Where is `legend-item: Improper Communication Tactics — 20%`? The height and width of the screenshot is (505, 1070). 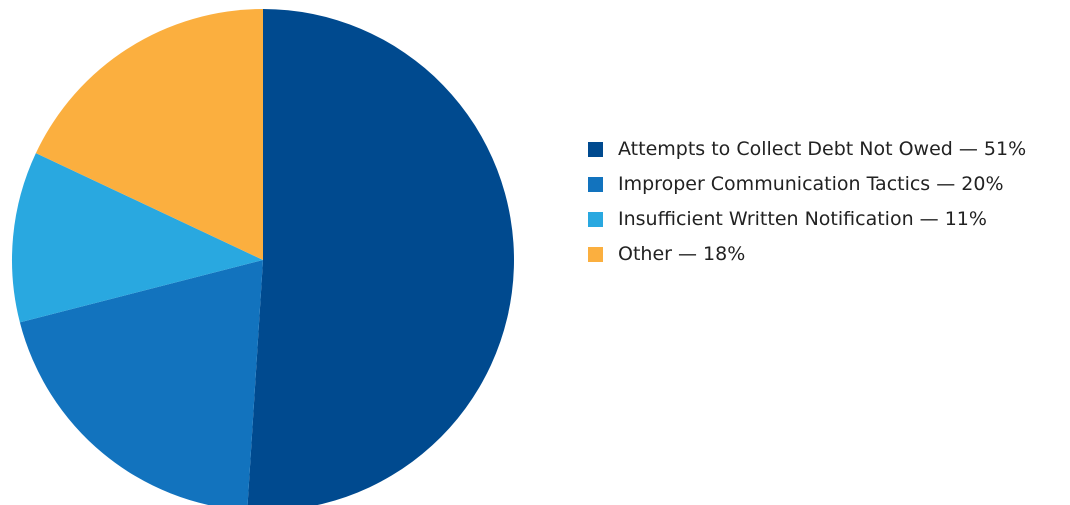
legend-item: Improper Communication Tactics — 20% is located at coordinates (825, 184).